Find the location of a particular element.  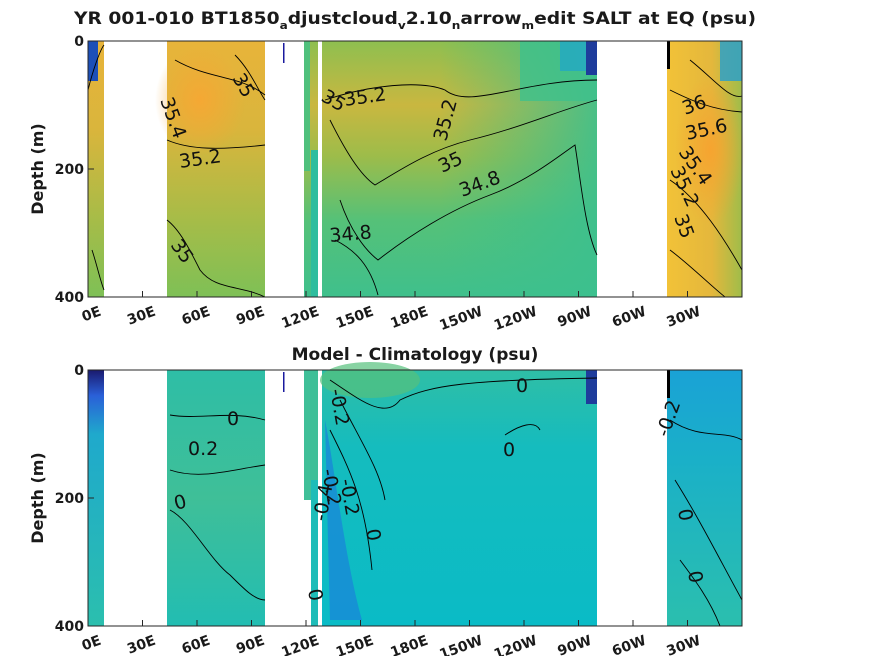

atlantic-field is located at coordinates (704, 498).